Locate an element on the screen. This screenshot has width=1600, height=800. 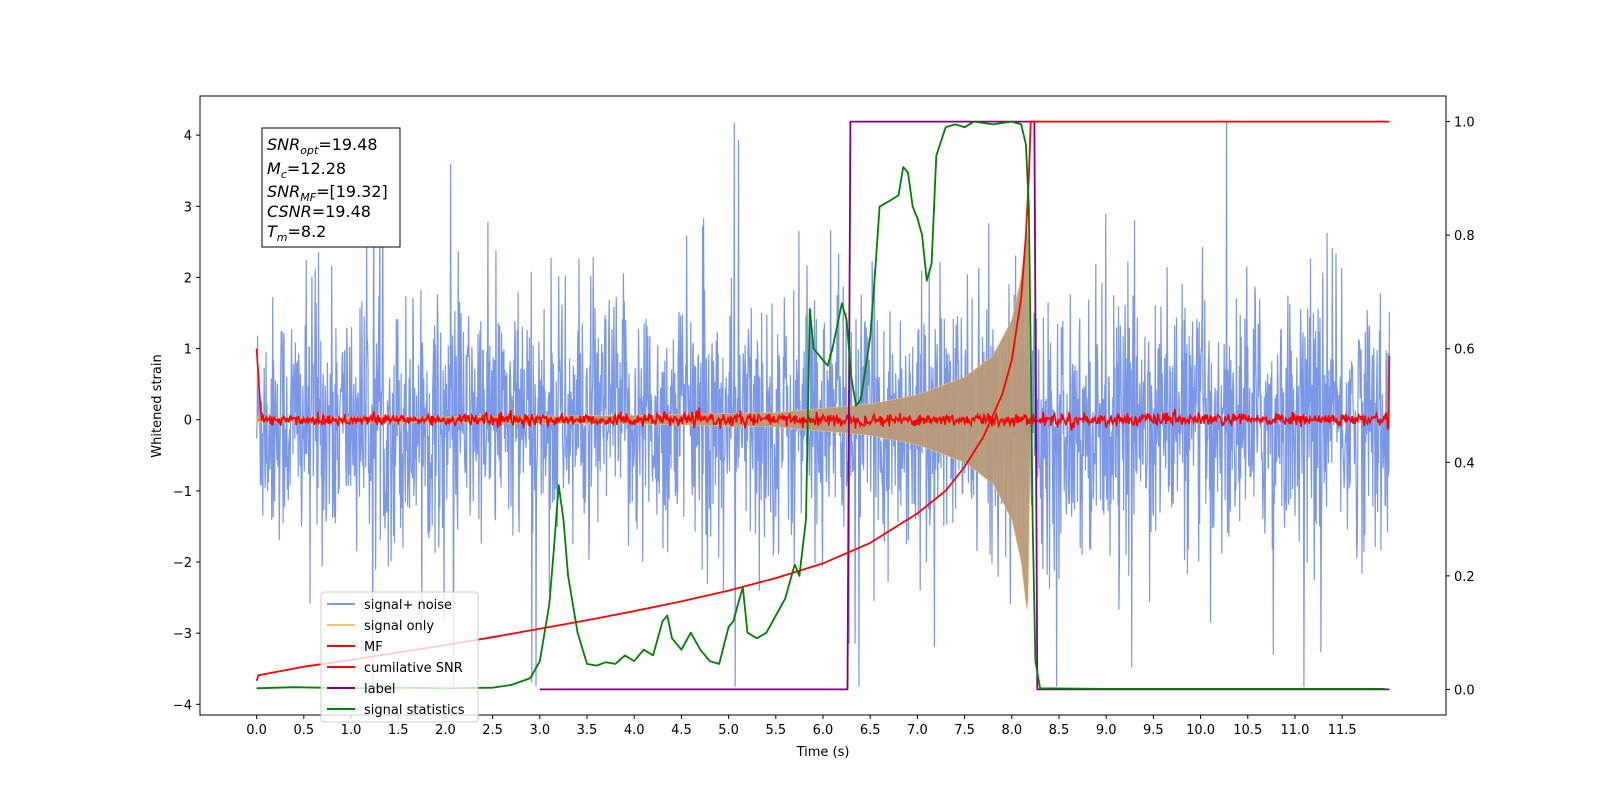
x-tick-label: 5.0 is located at coordinates (728, 730).